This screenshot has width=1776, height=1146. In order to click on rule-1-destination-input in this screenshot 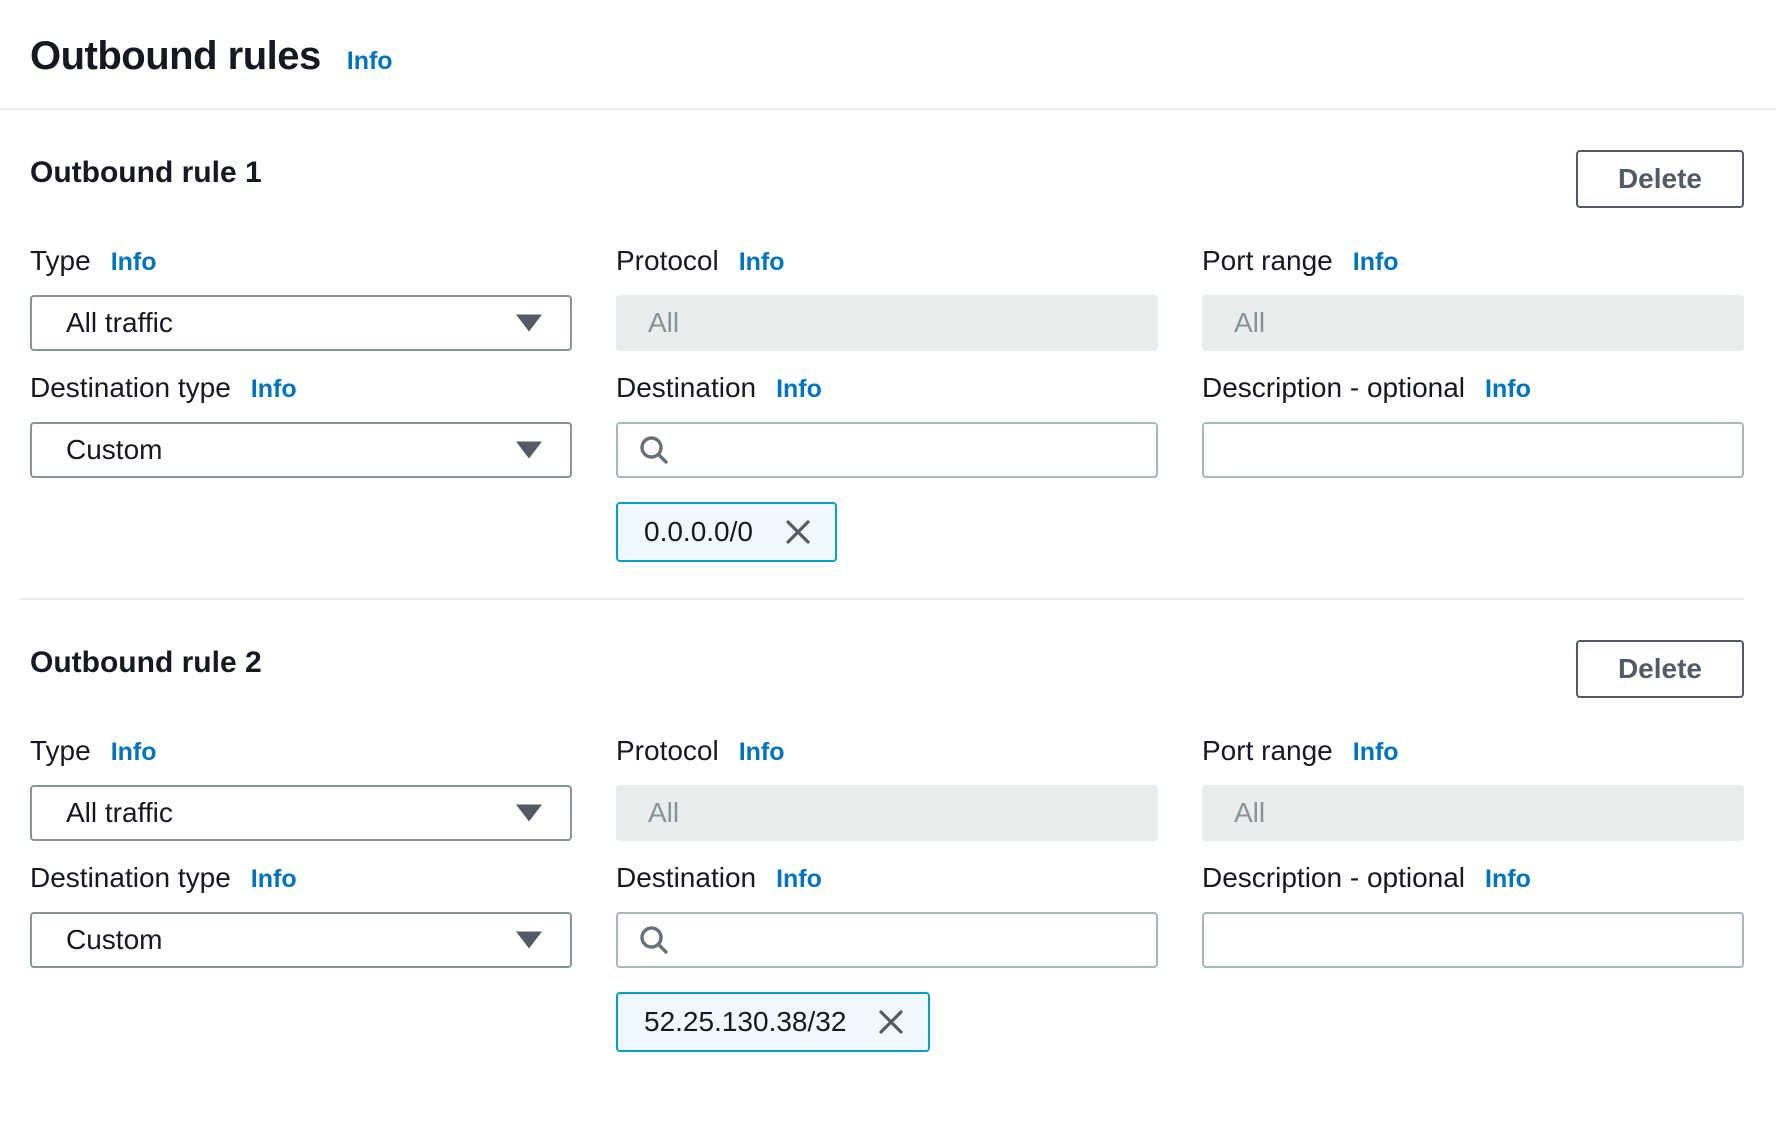, I will do `click(887, 450)`.